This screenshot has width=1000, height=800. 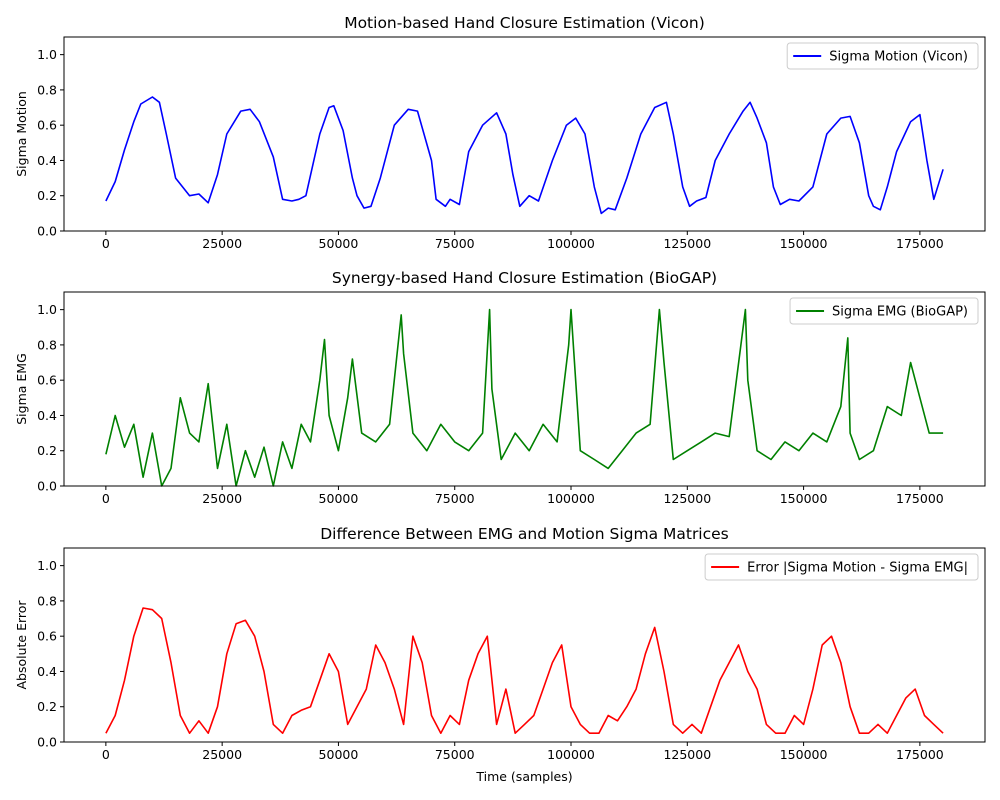 I want to click on legend: Sigma EMG (BioGAP), so click(x=884, y=311).